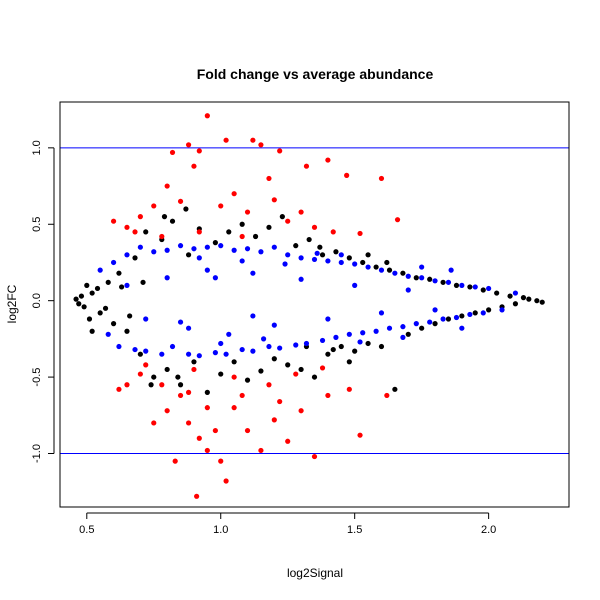  What do you see at coordinates (43, 301) in the screenshot?
I see `y-axis: -1.0 -0.5 0.0 0.5 1.0` at bounding box center [43, 301].